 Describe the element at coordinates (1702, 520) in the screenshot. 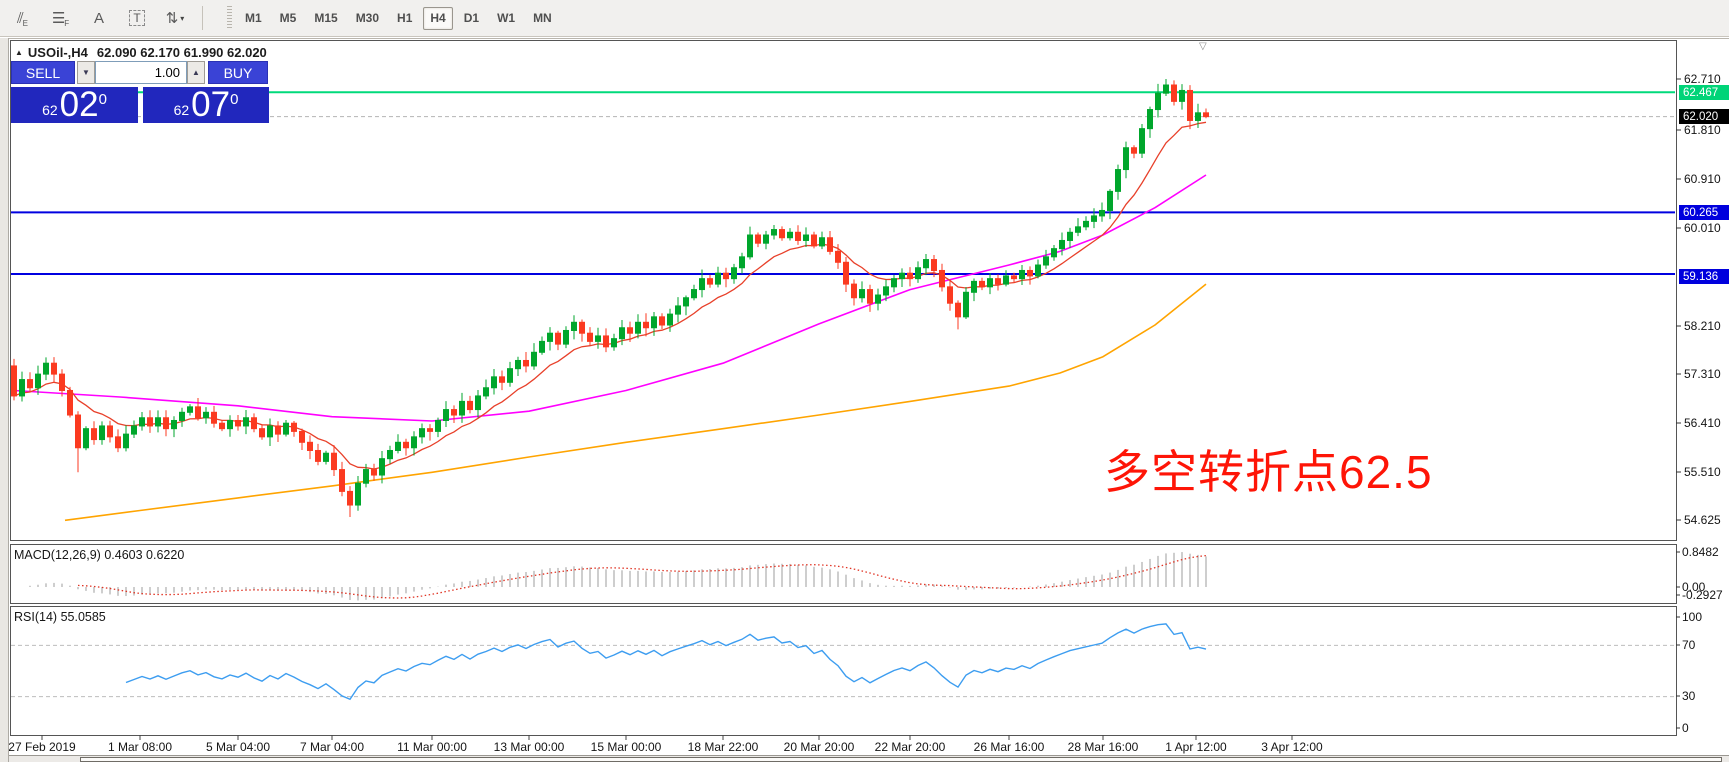

I see `price-tick-label: 54.625` at that location.